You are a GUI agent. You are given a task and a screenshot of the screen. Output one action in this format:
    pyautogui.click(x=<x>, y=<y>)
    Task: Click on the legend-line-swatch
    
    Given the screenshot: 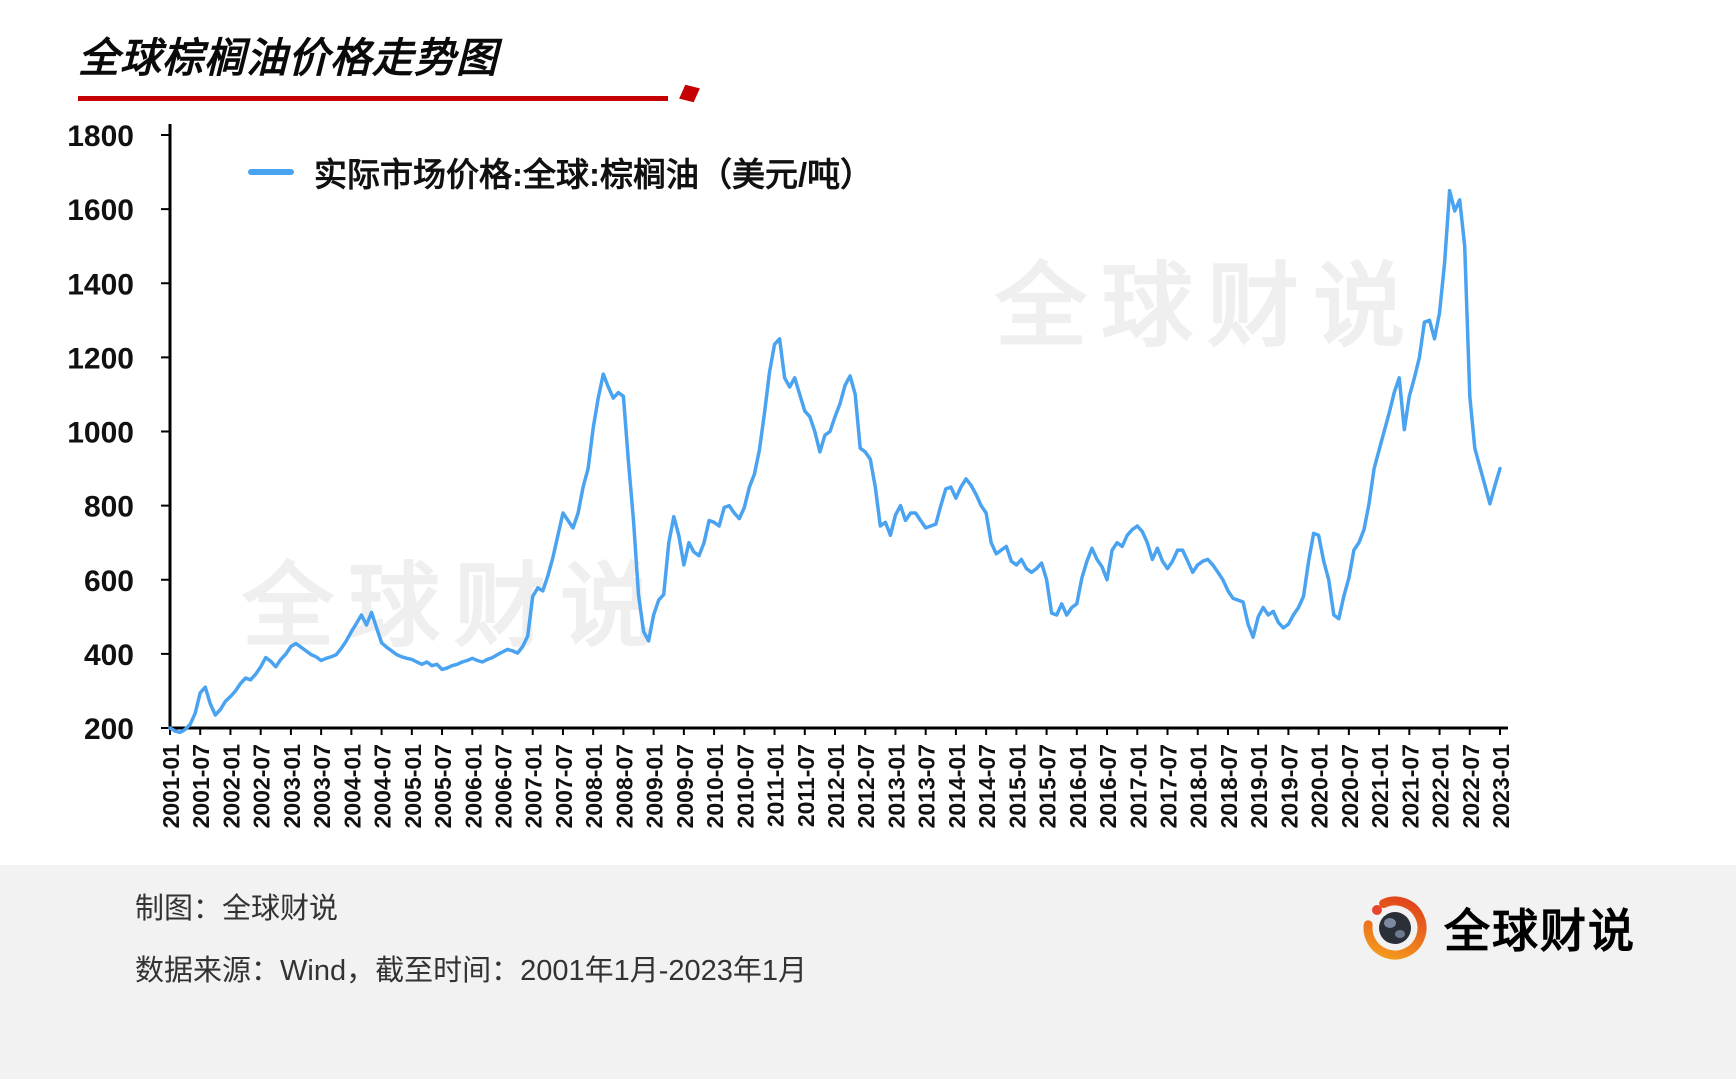 What is the action you would take?
    pyautogui.click(x=271, y=172)
    